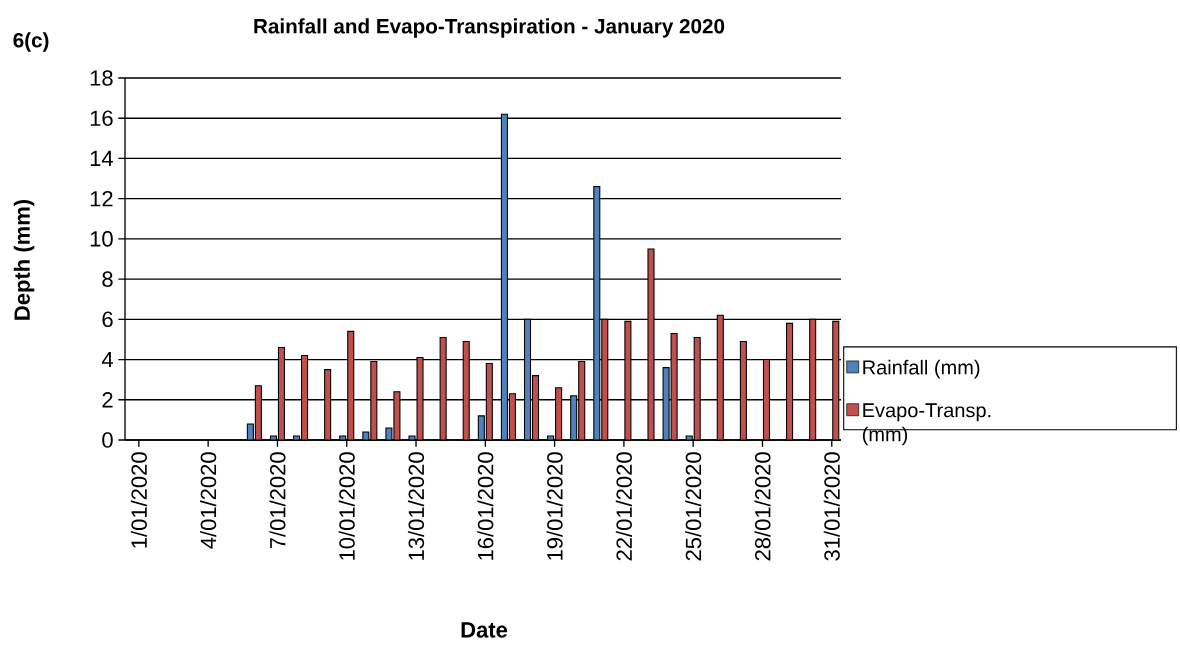 The image size is (1180, 662). I want to click on x-tick-label: 10/01/2020, so click(346, 506).